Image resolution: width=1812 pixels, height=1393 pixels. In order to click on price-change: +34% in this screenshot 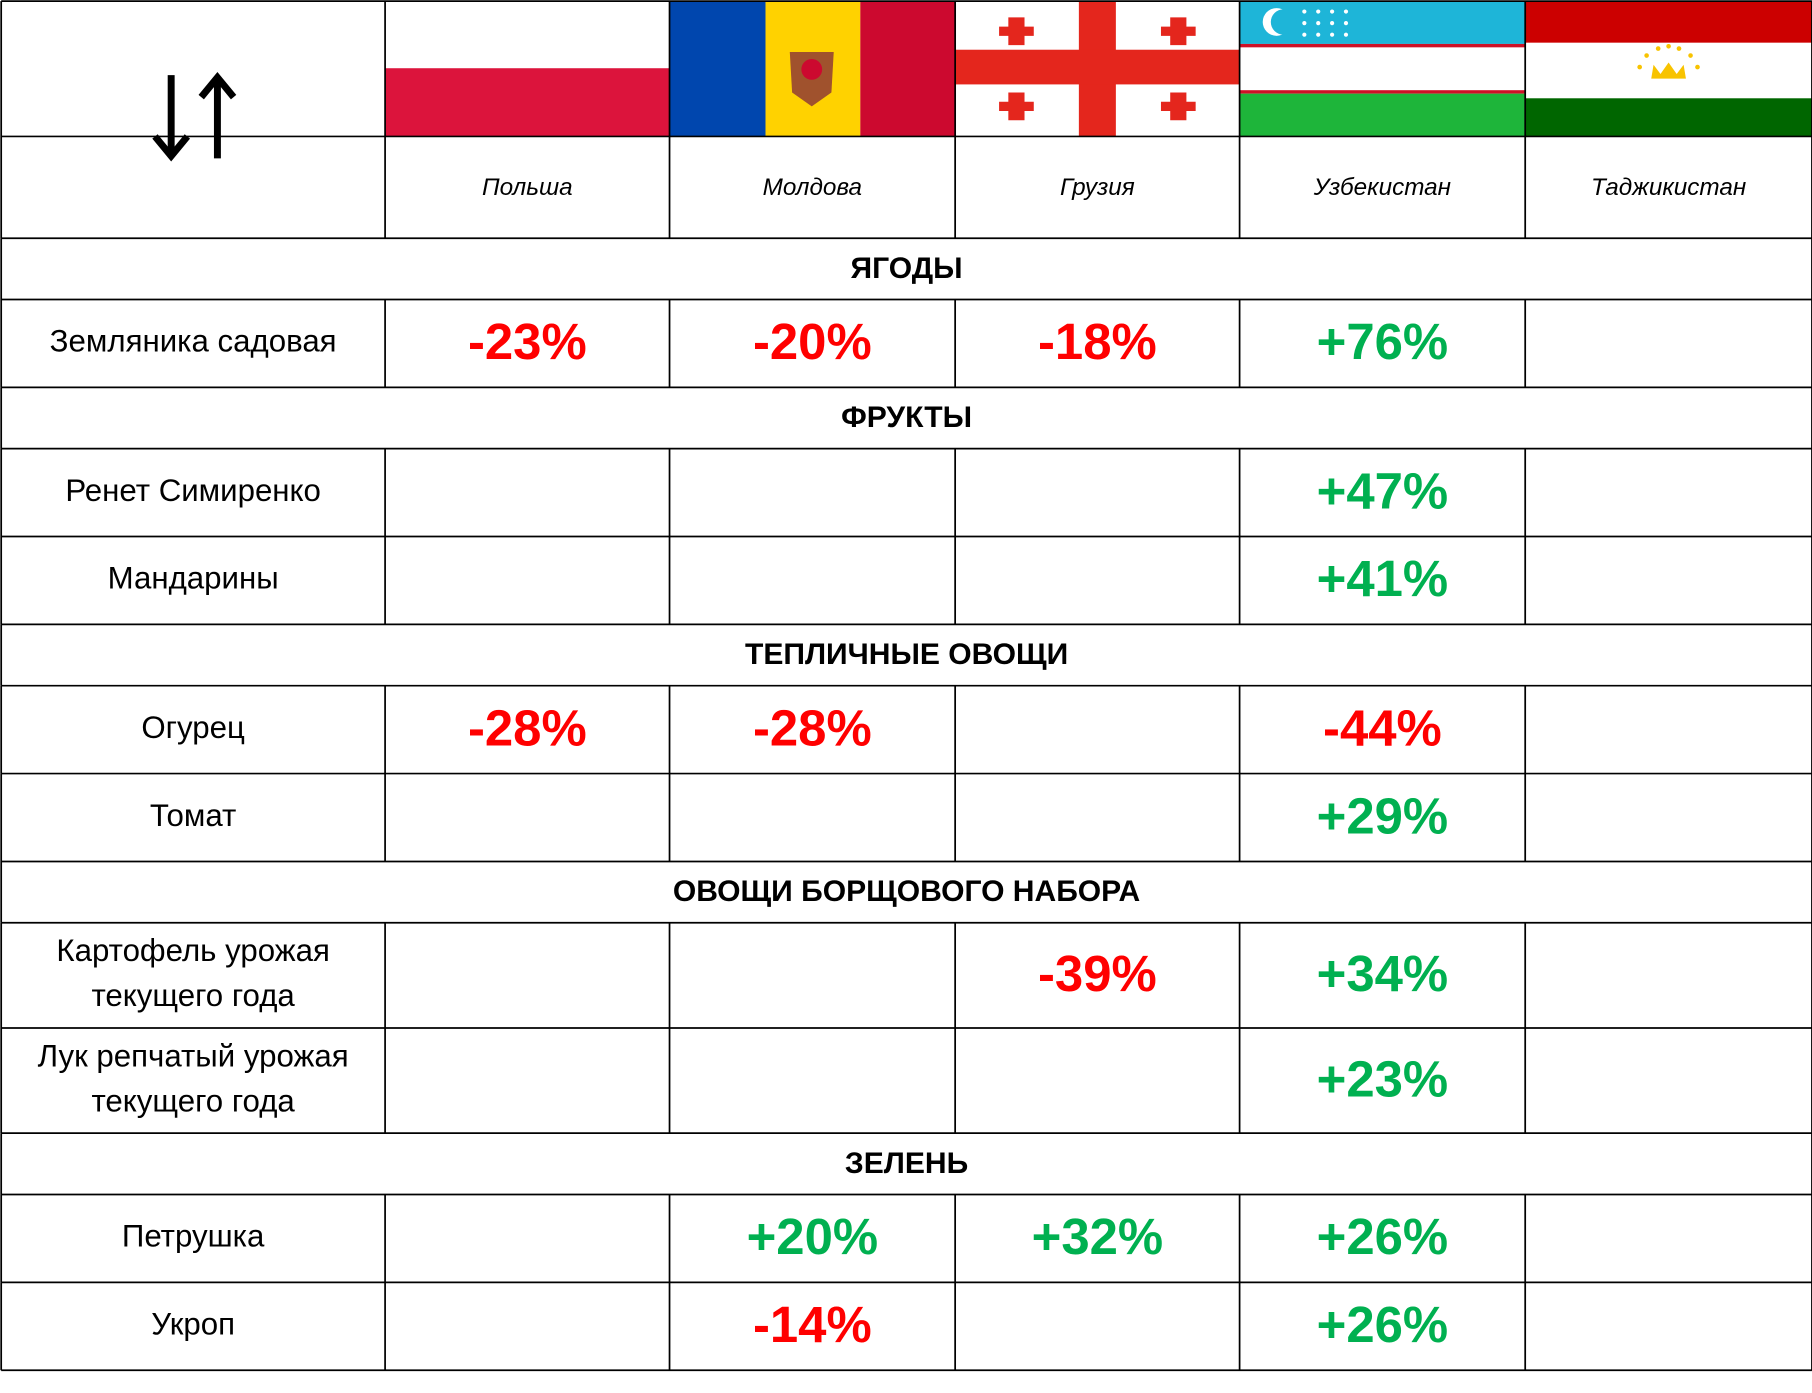, I will do `click(1383, 973)`.